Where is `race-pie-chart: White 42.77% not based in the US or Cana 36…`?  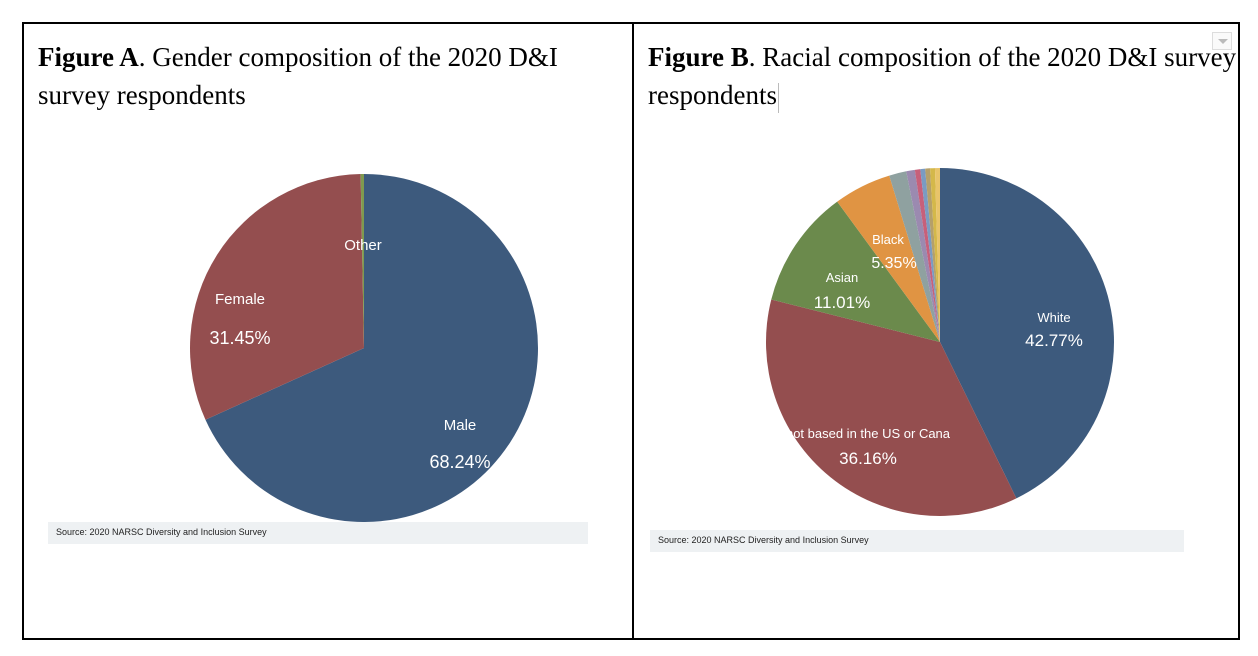
race-pie-chart: White 42.77% not based in the US or Cana 36… is located at coordinates (940, 342).